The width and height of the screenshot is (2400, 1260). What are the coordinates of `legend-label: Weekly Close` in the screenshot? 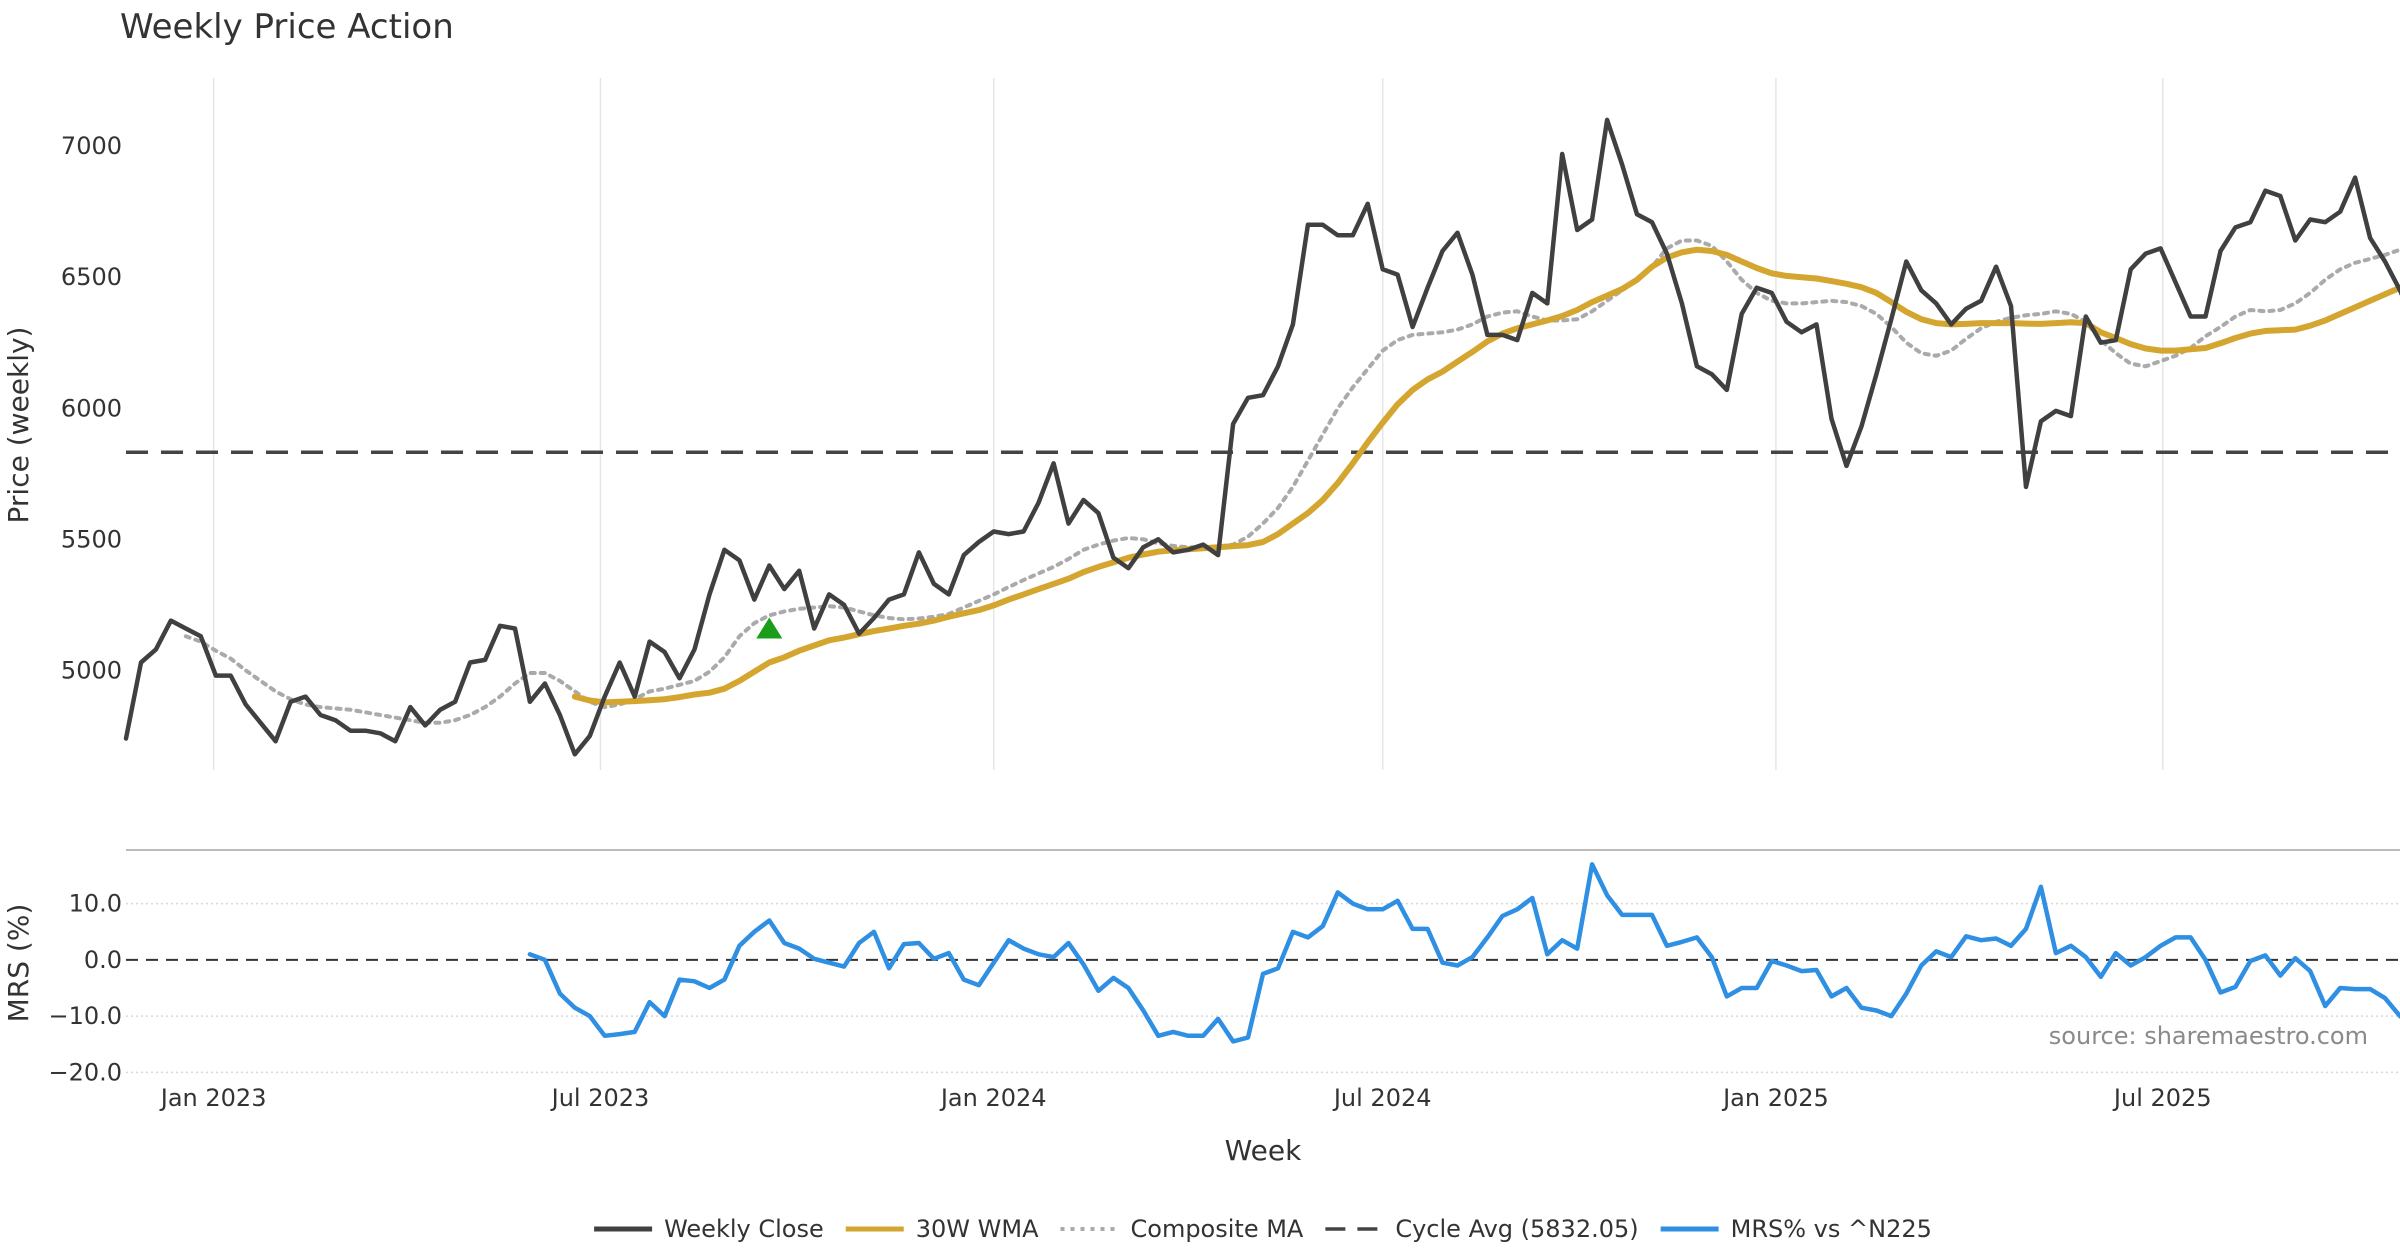 It's located at (744, 1229).